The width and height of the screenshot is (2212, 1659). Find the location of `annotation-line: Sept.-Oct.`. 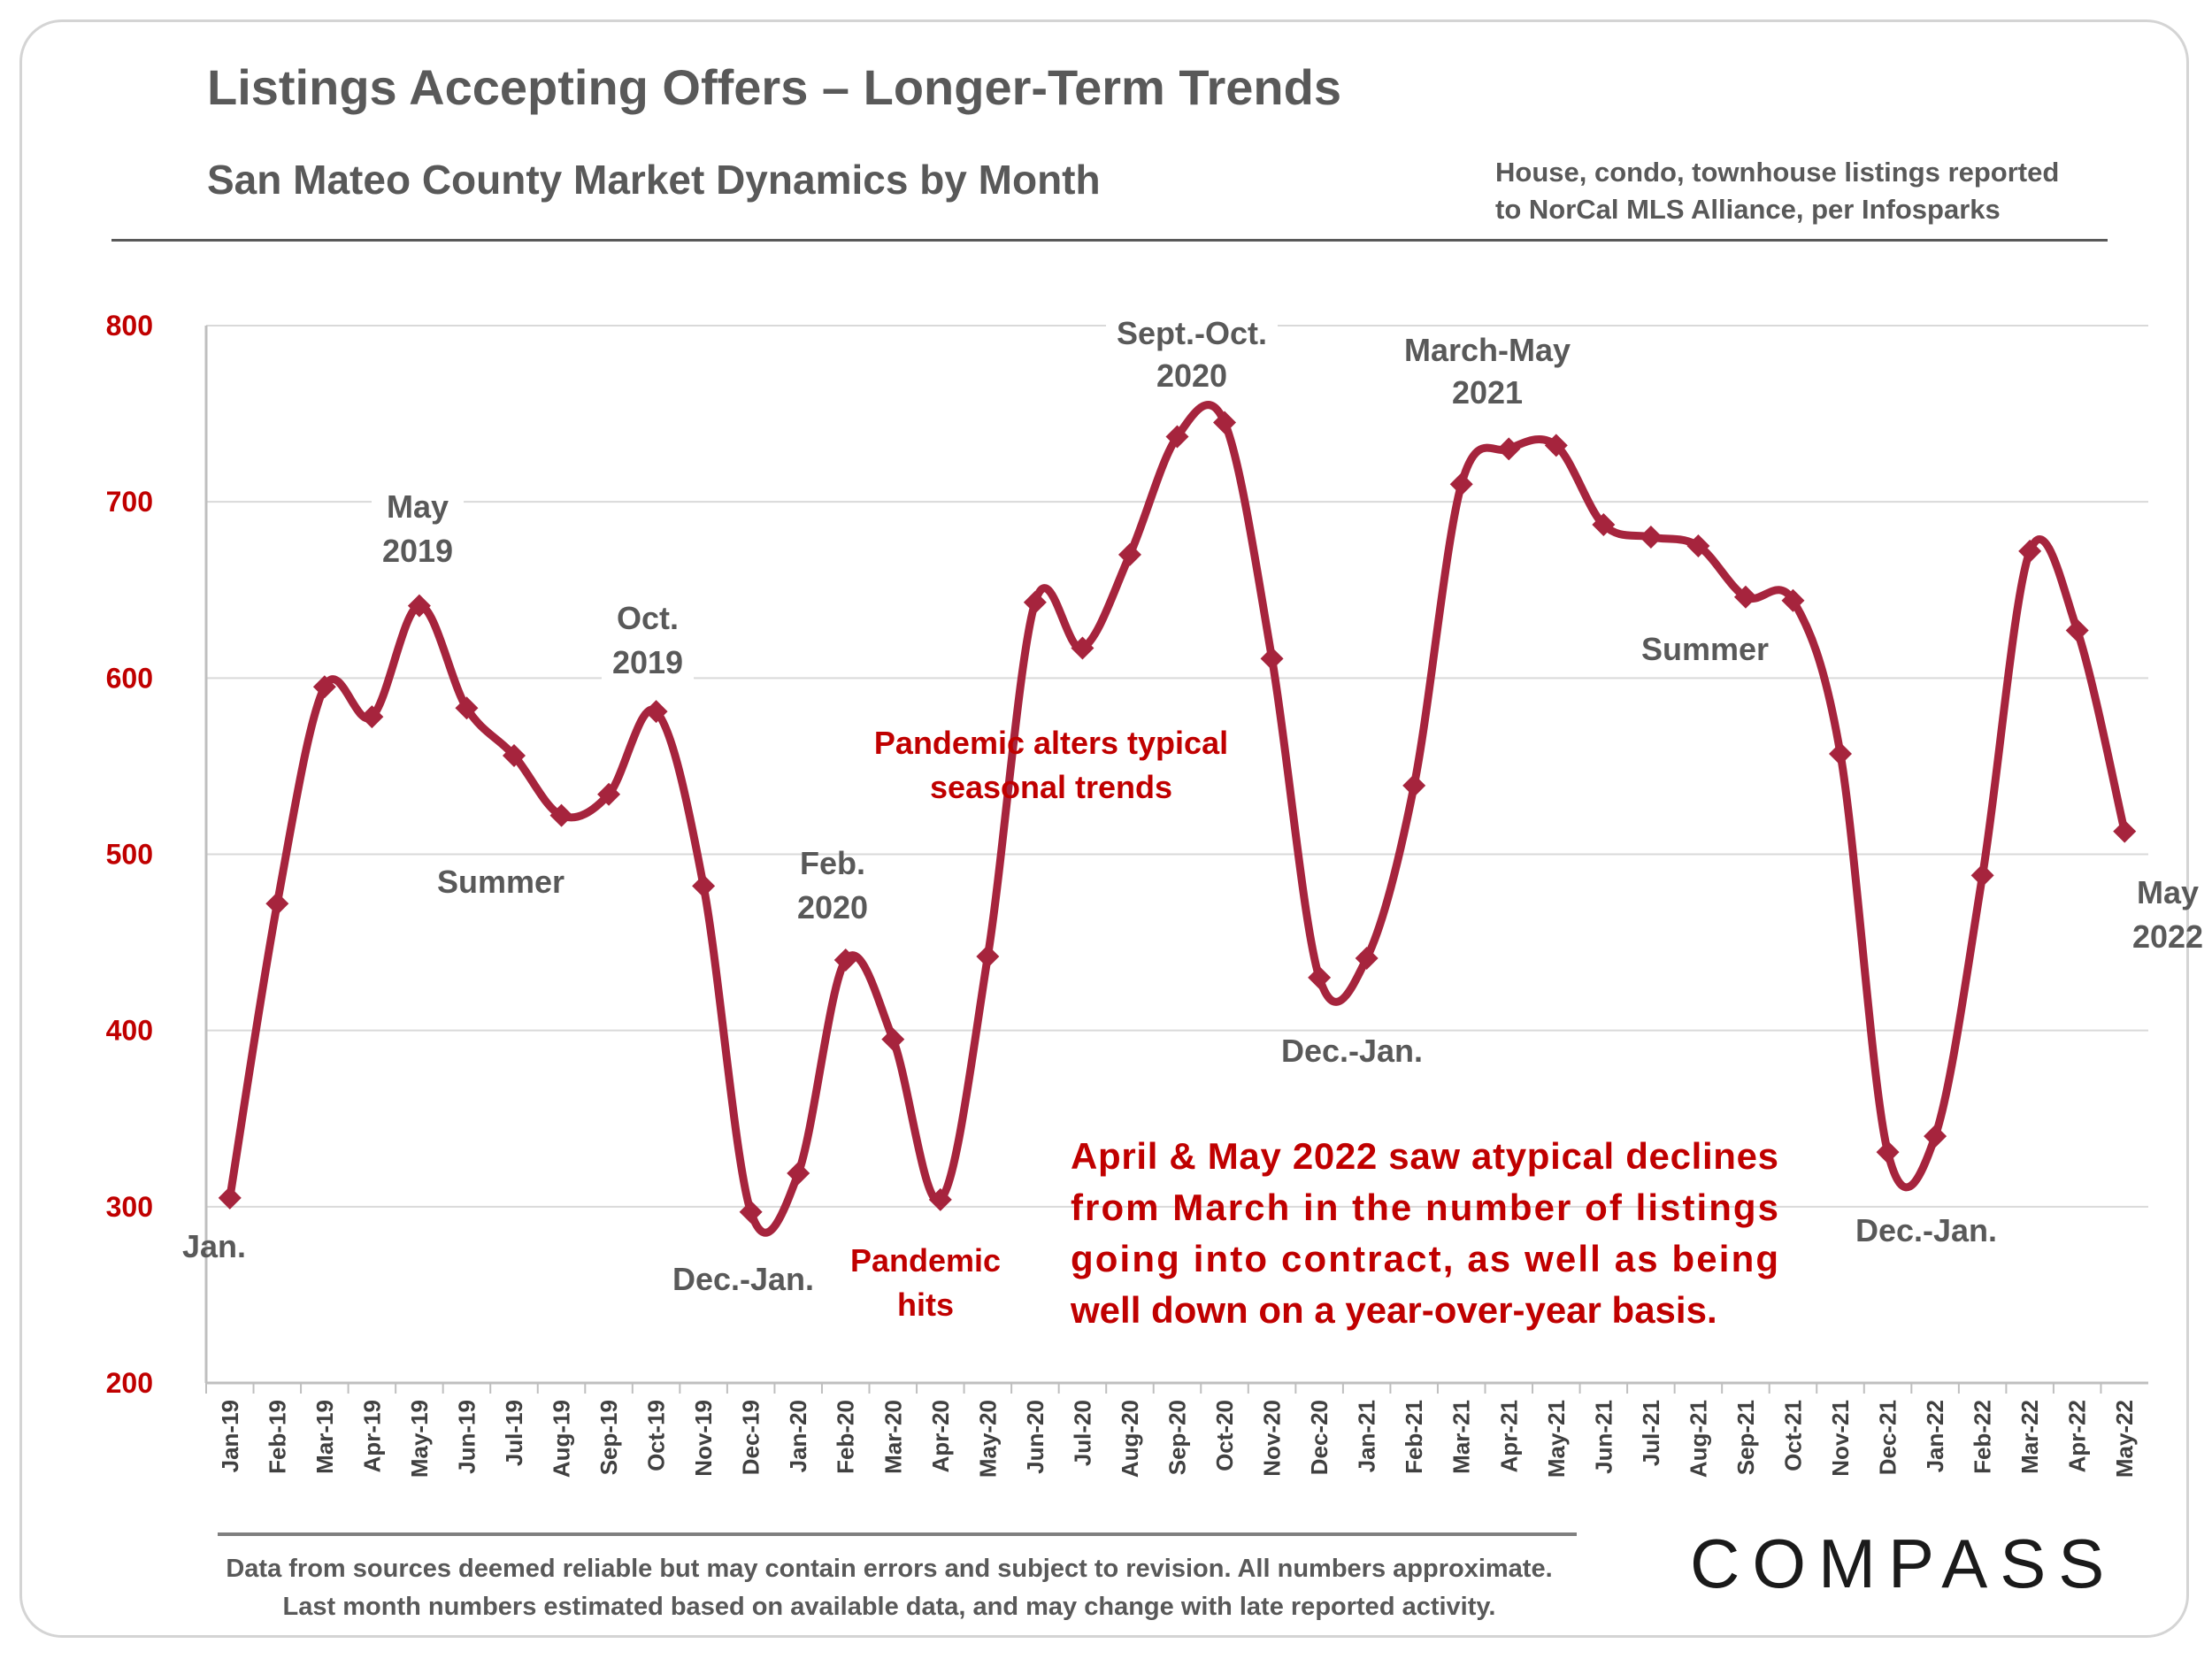

annotation-line: Sept.-Oct. is located at coordinates (1192, 333).